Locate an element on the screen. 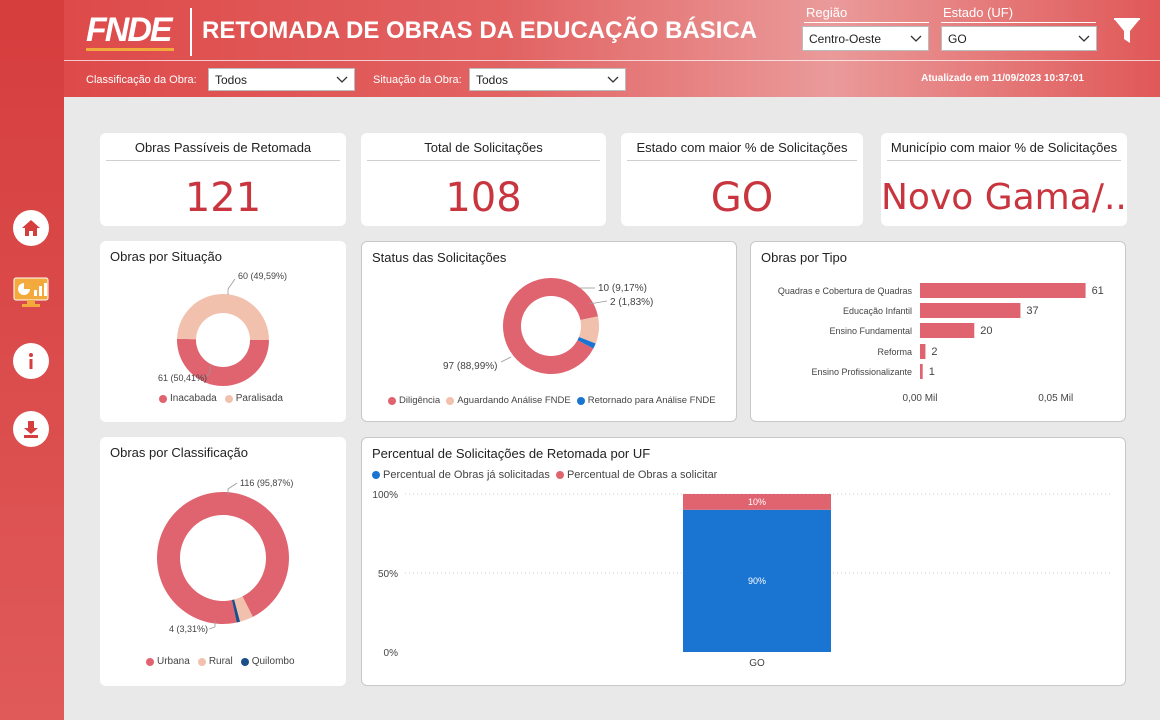  dashboard-icon is located at coordinates (31, 292).